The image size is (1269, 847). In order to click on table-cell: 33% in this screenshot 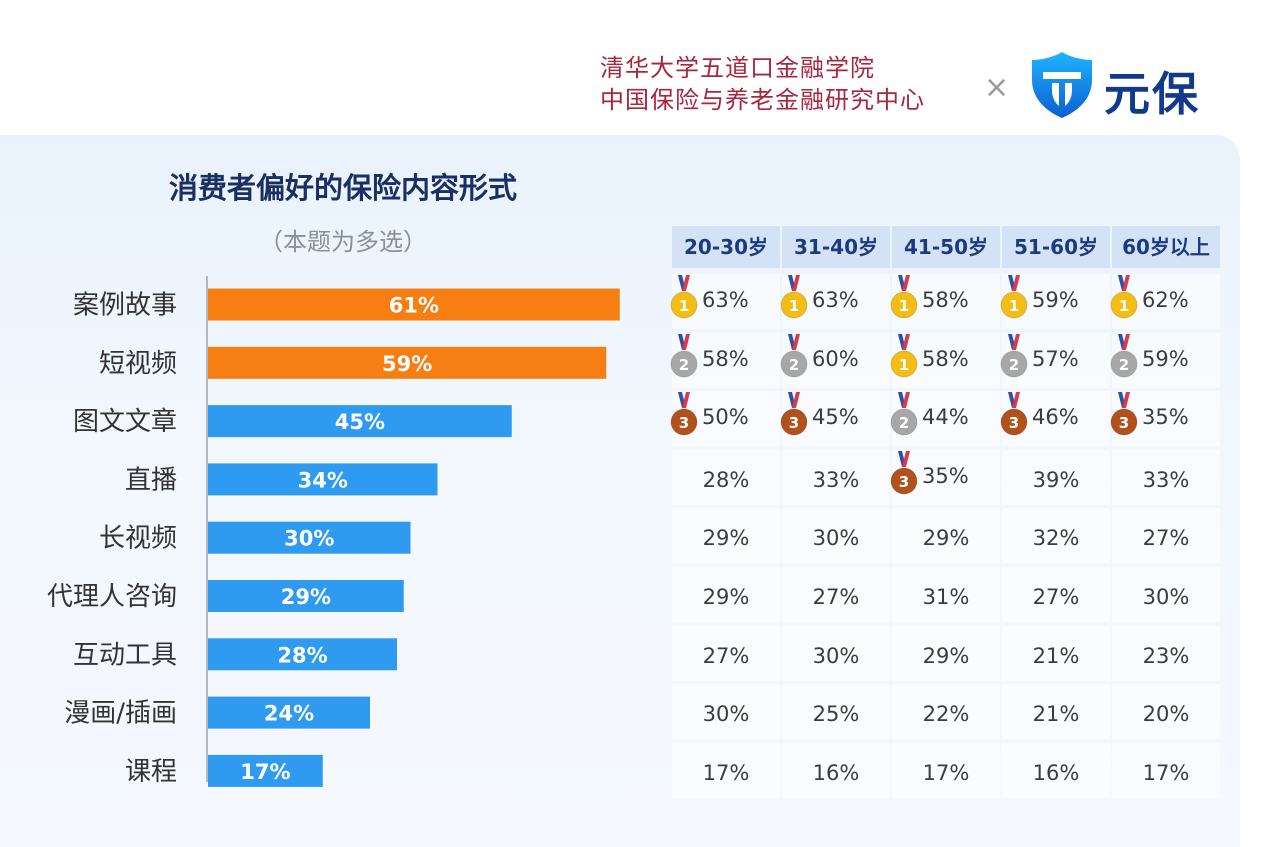, I will do `click(836, 477)`.